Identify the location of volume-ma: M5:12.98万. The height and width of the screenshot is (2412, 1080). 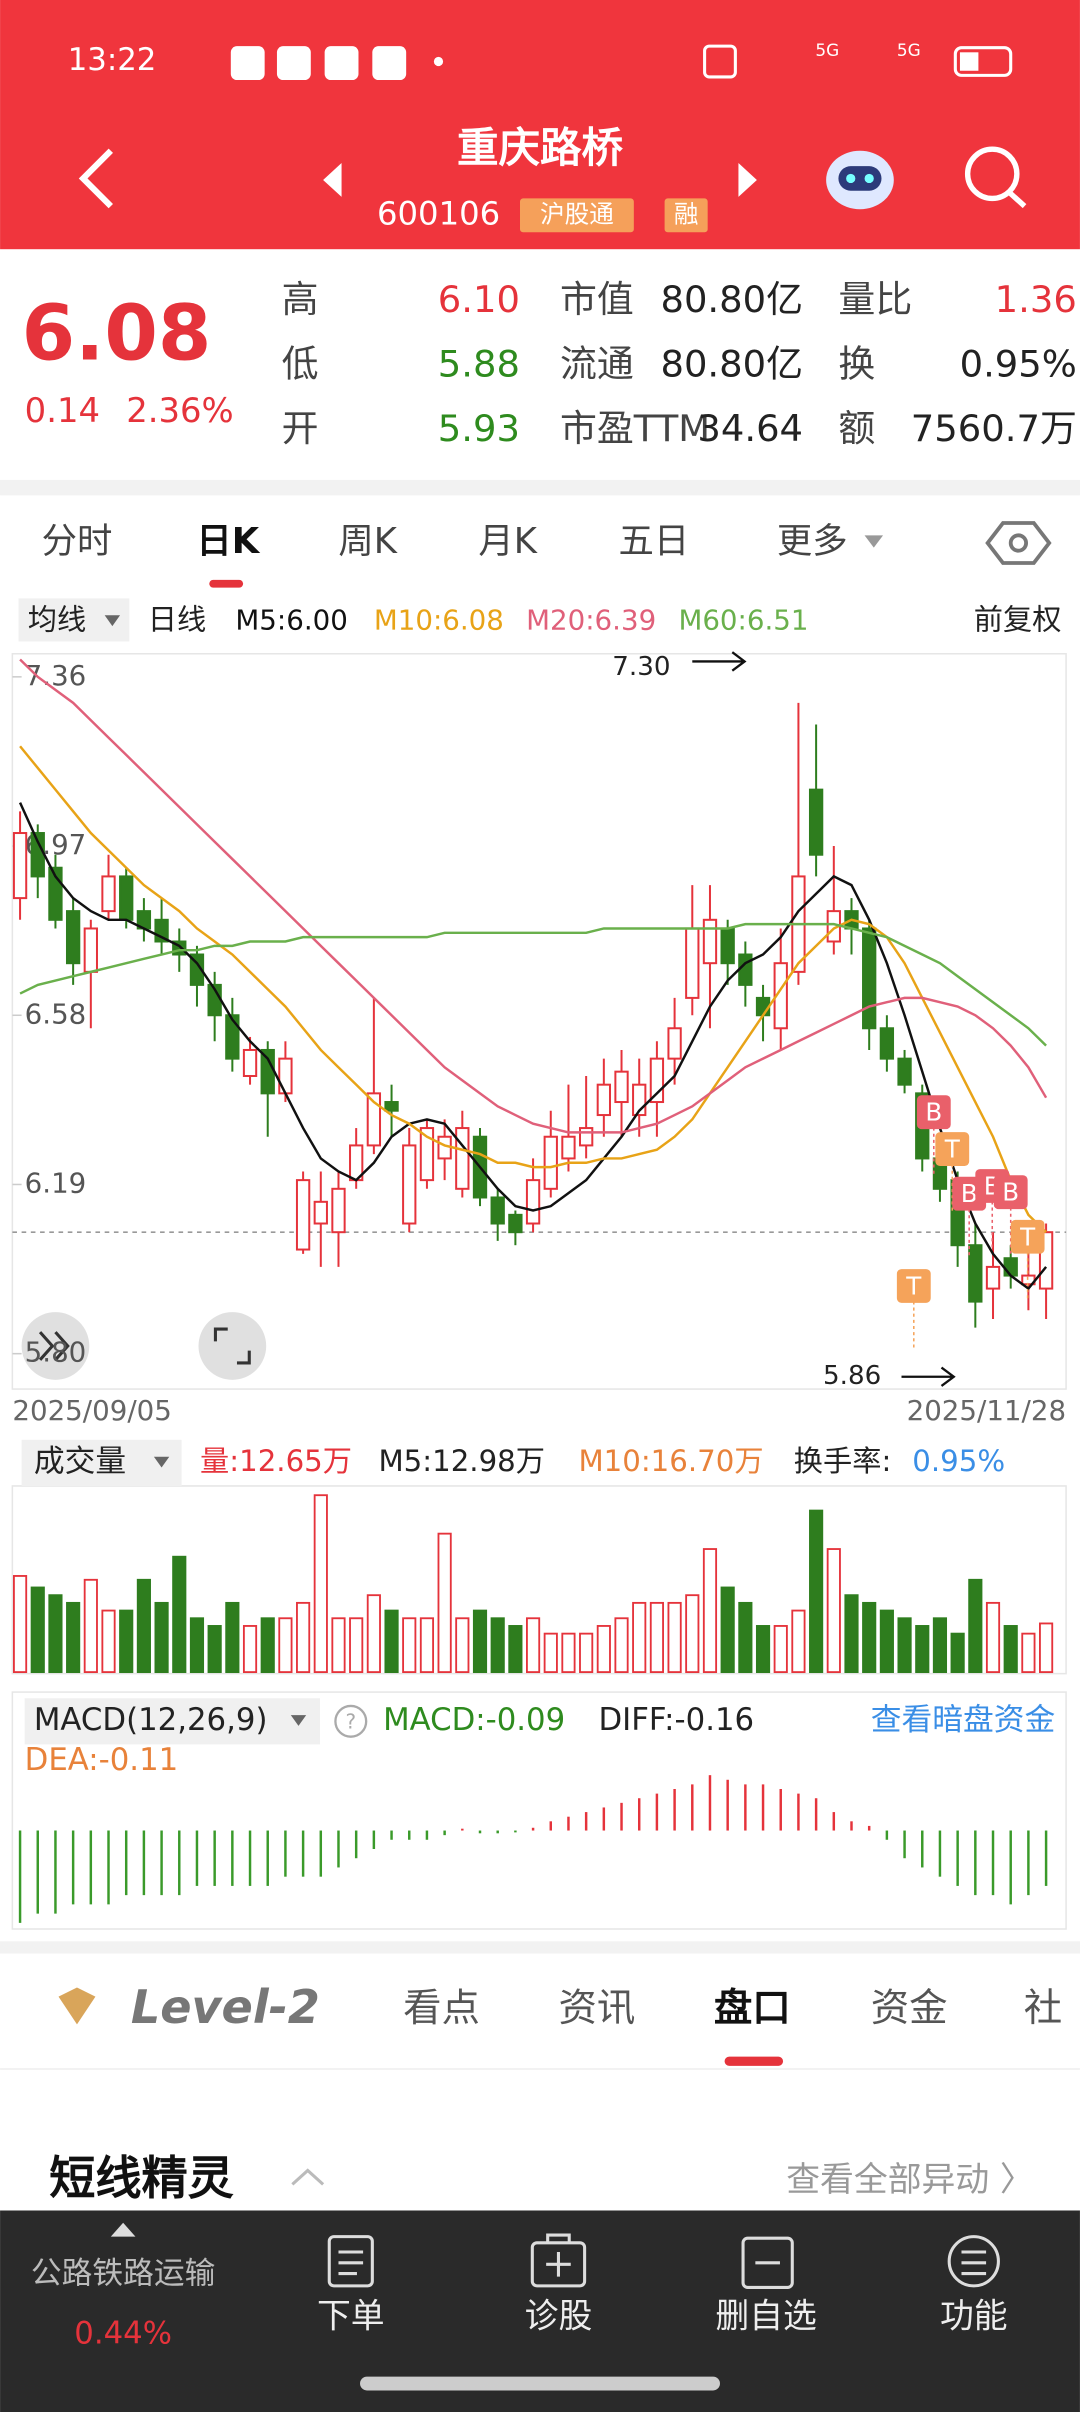
(461, 1461).